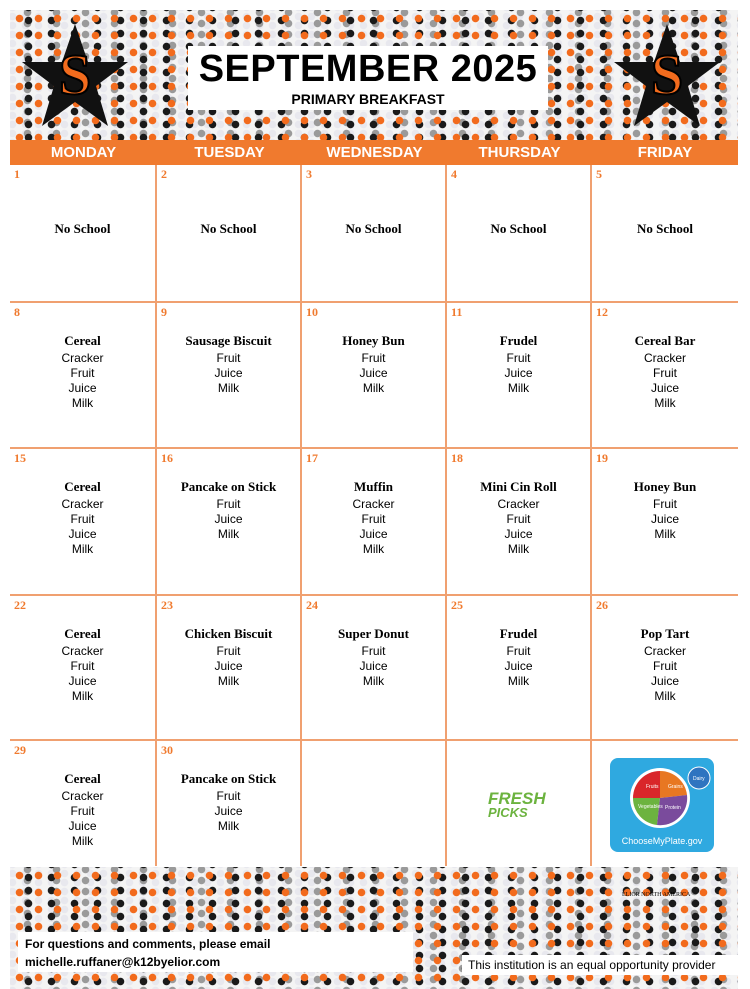 Image resolution: width=750 pixels, height=989 pixels. What do you see at coordinates (373, 486) in the screenshot?
I see `main-item: Muffin` at bounding box center [373, 486].